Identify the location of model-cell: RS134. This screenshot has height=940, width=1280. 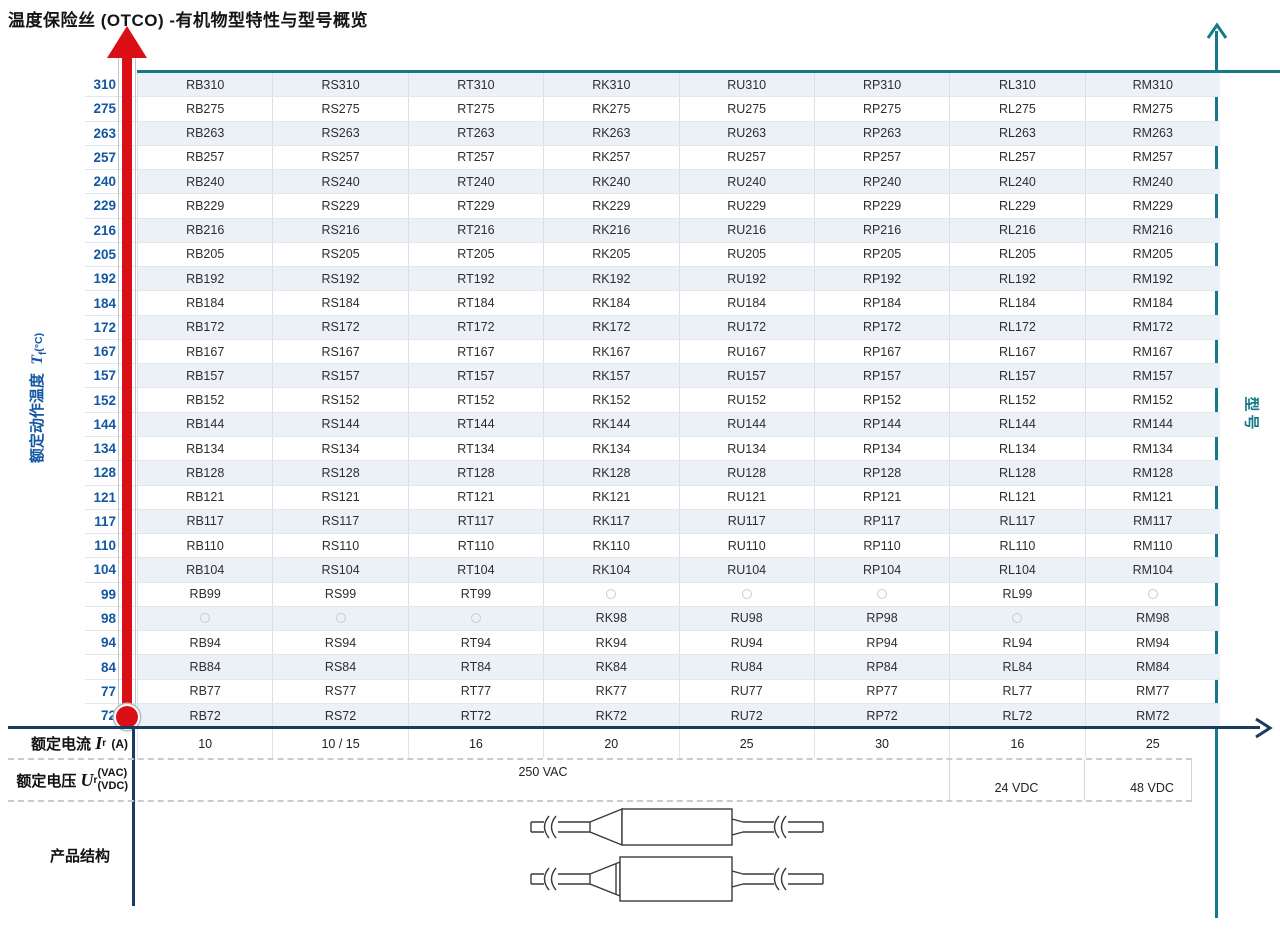
(341, 448).